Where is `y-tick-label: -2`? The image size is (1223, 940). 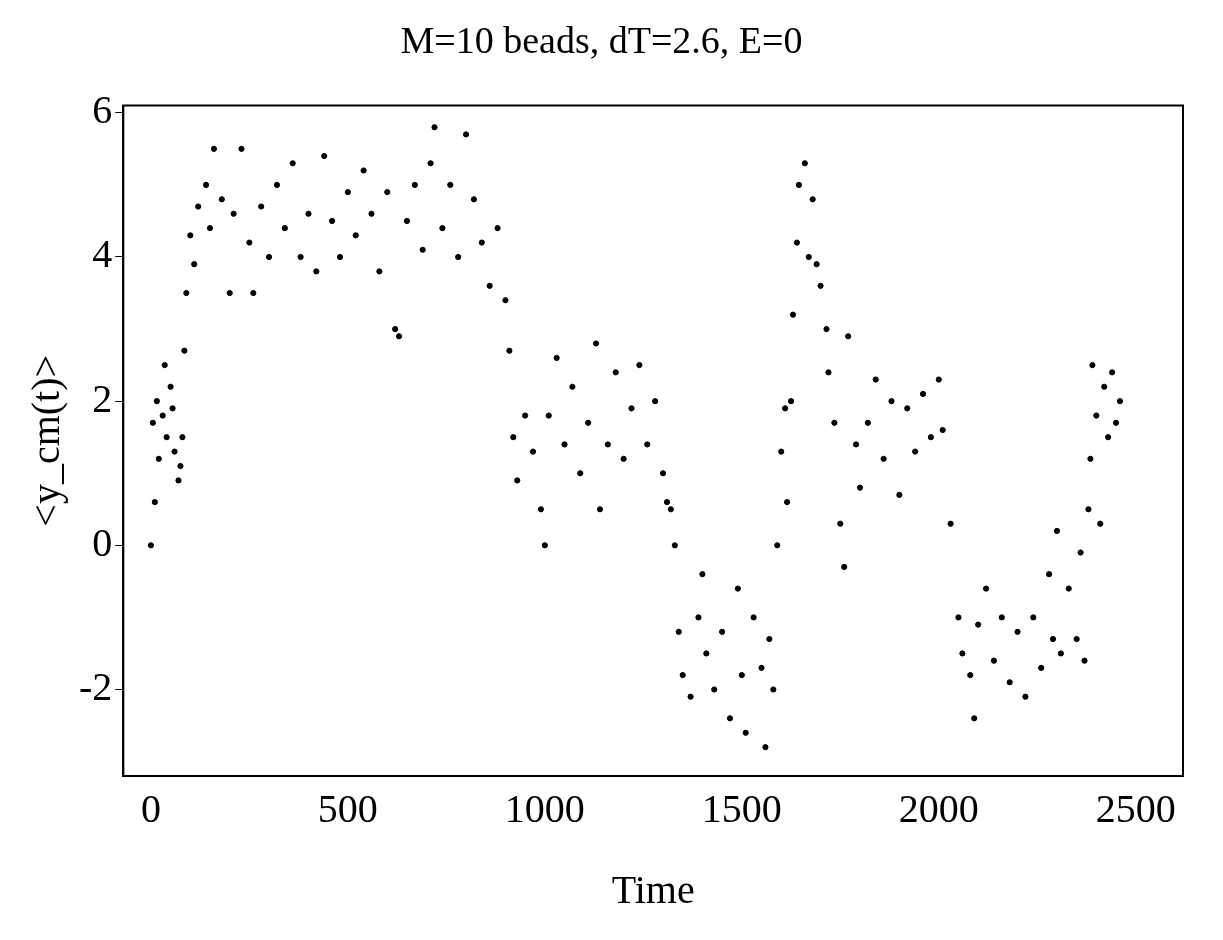 y-tick-label: -2 is located at coordinates (95, 686).